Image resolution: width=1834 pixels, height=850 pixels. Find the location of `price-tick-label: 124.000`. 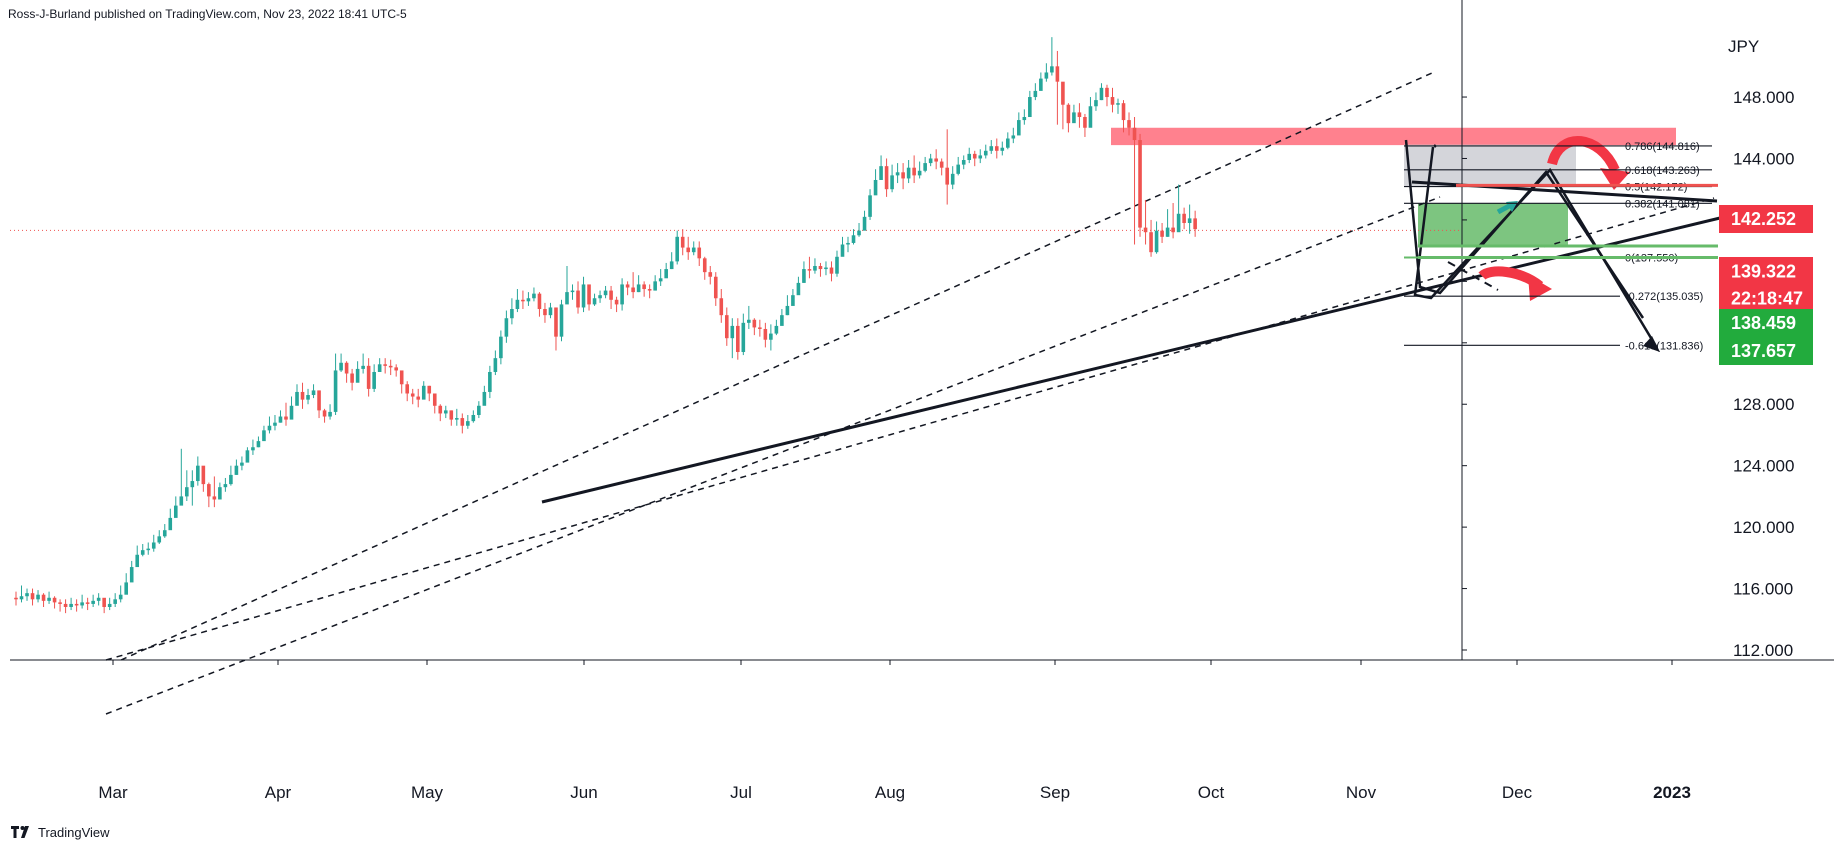

price-tick-label: 124.000 is located at coordinates (1763, 466).